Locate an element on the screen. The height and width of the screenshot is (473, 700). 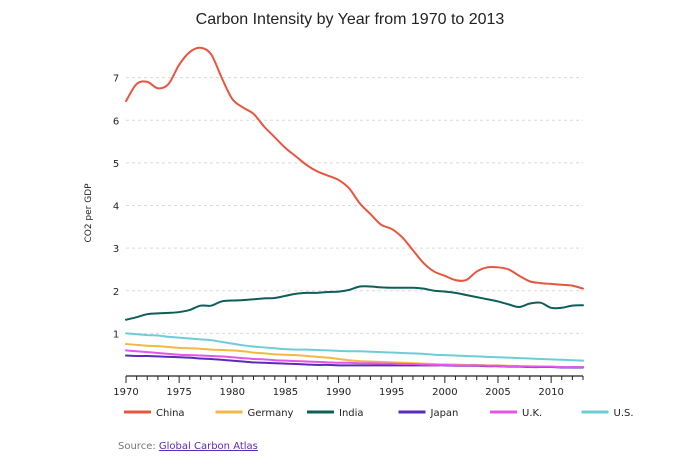
x-tick-label: 1970 is located at coordinates (125, 392).